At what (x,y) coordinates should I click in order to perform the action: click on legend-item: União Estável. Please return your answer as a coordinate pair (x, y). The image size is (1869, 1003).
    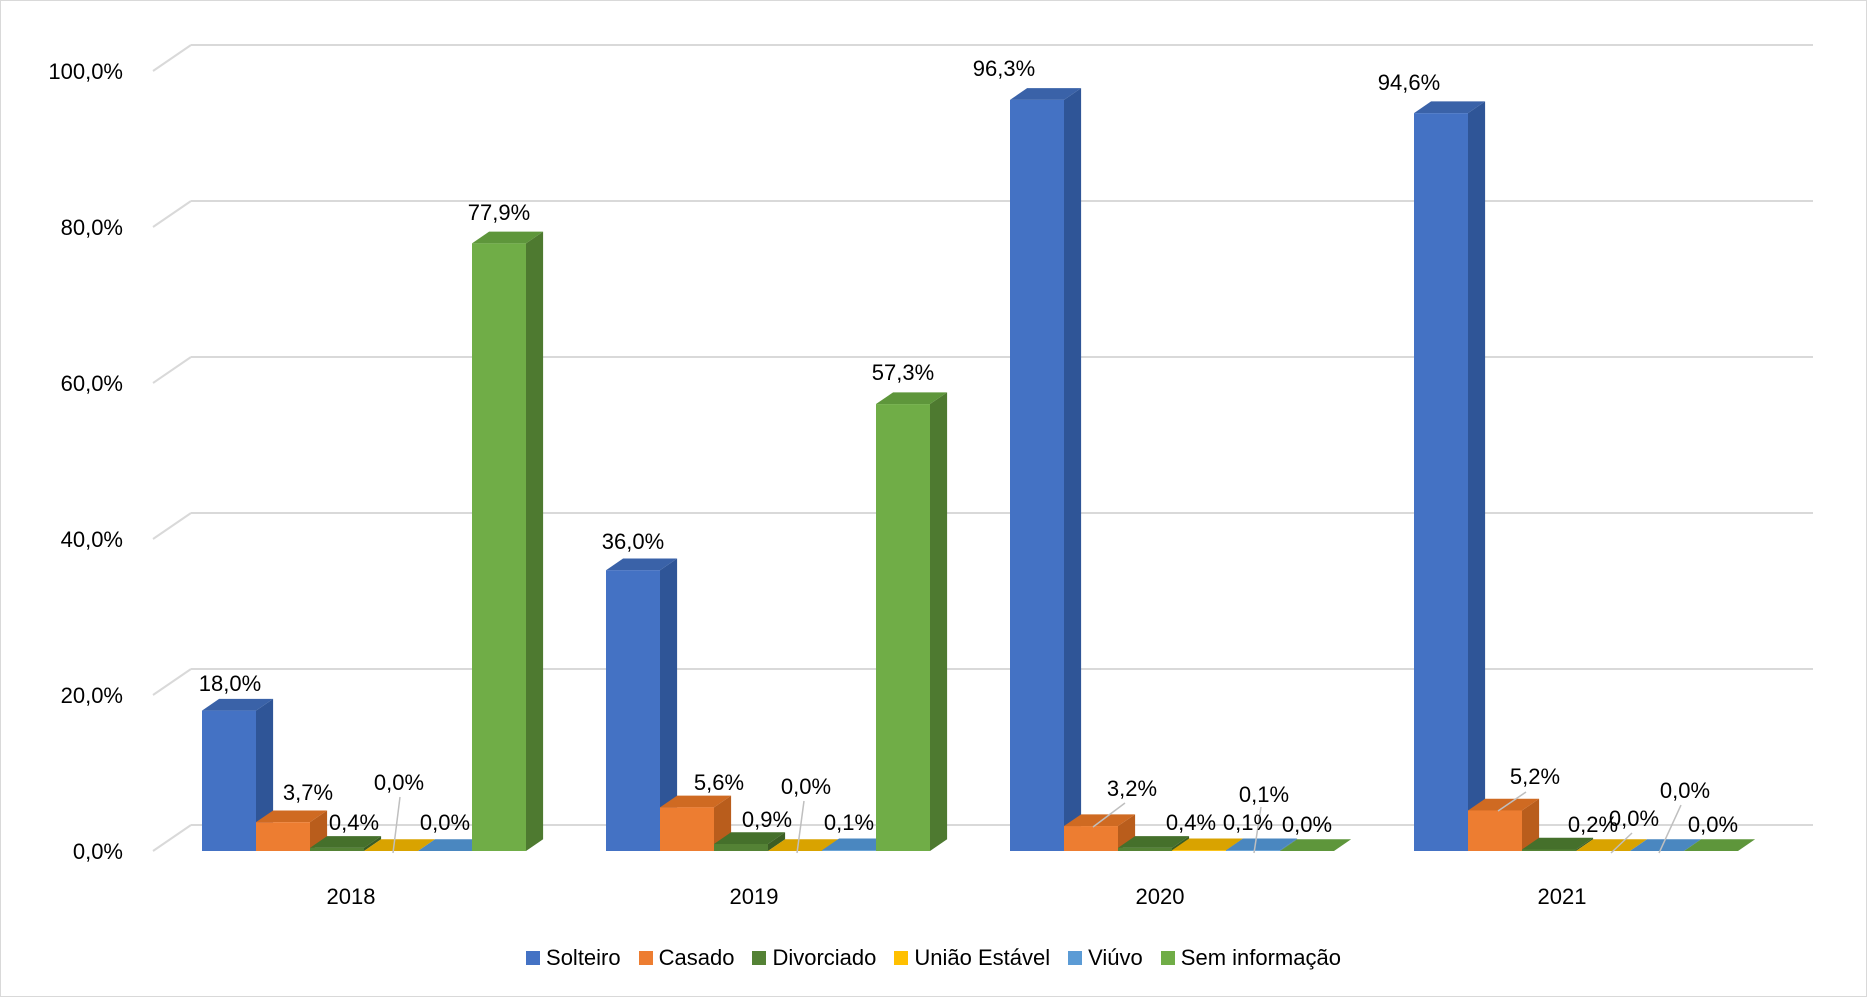
    Looking at the image, I should click on (972, 958).